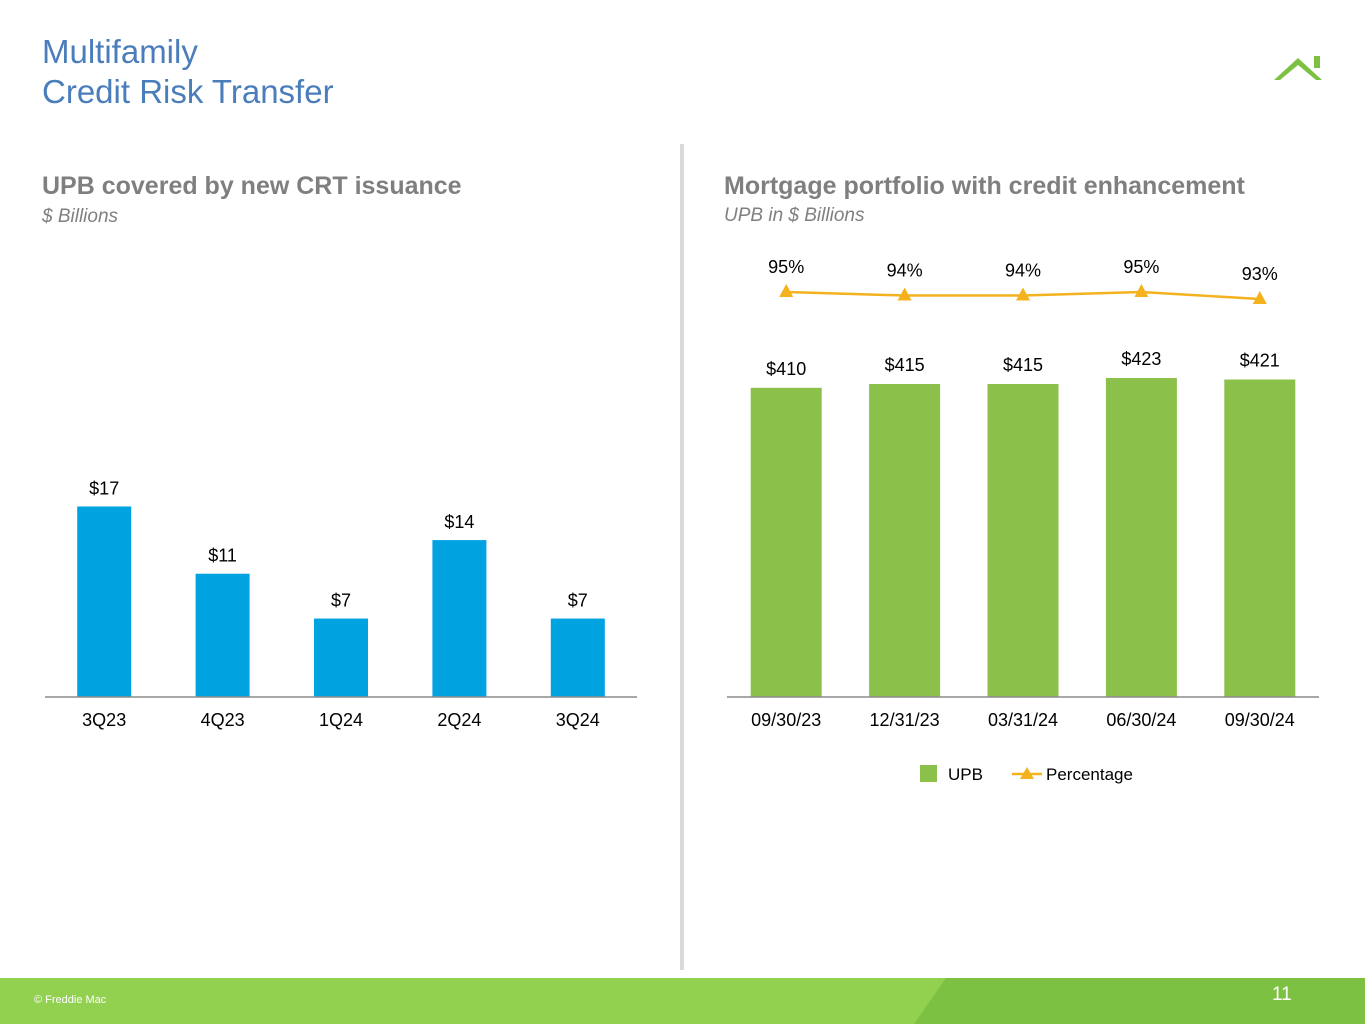 Image resolution: width=1365 pixels, height=1024 pixels. What do you see at coordinates (223, 720) in the screenshot?
I see `x-tick-label: 4Q23` at bounding box center [223, 720].